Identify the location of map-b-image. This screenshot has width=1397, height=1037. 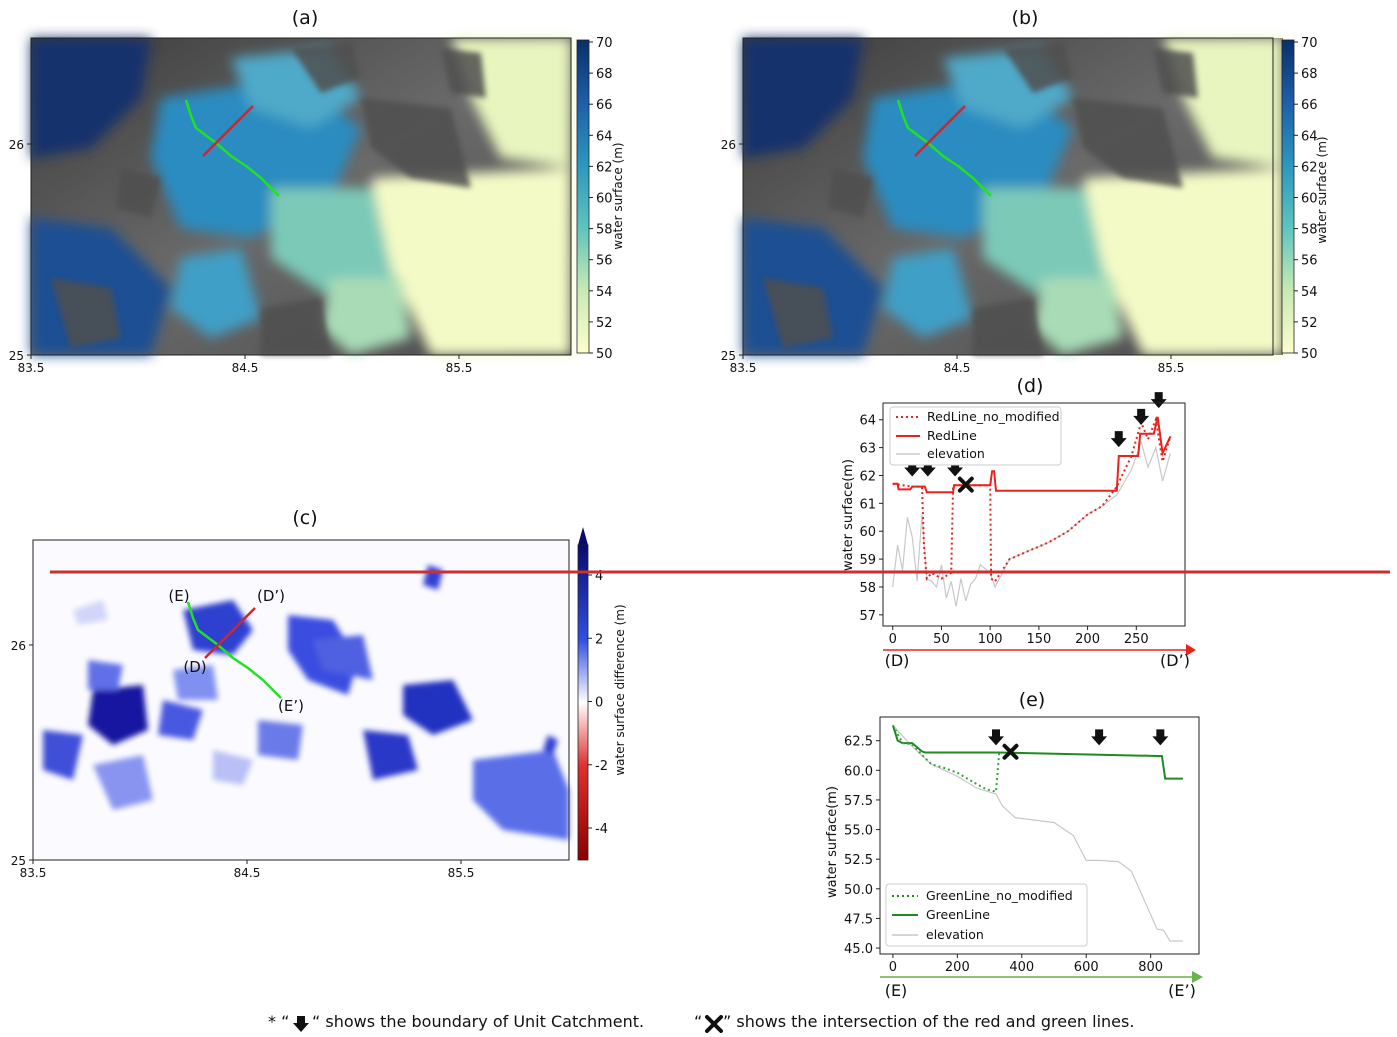
(1013, 196).